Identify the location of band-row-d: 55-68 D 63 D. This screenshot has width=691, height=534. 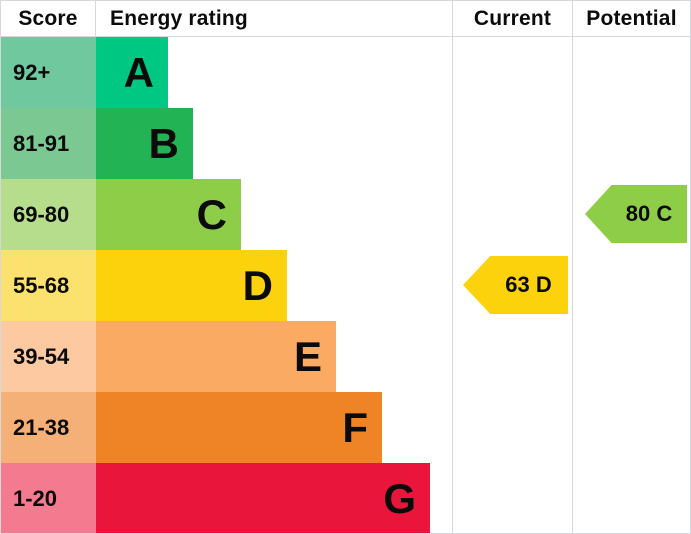
(345, 285).